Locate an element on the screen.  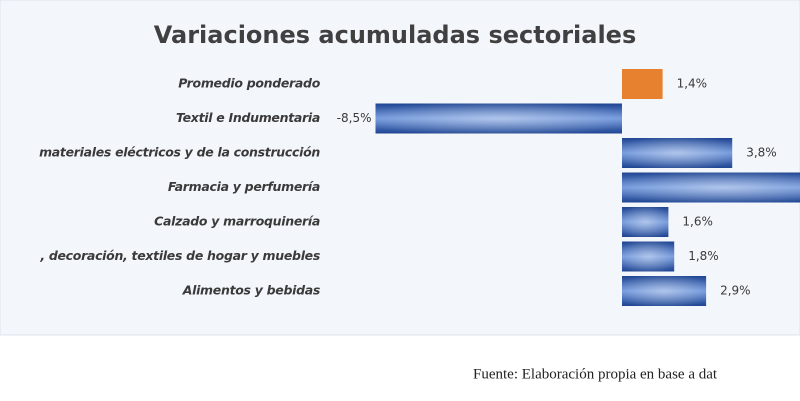
value-label: 1,4% is located at coordinates (692, 84).